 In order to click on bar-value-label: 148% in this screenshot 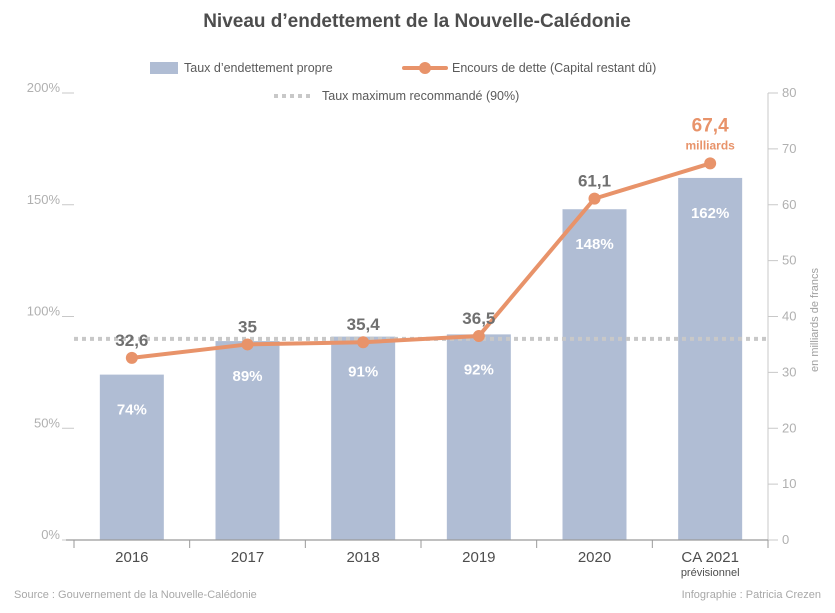, I will do `click(594, 244)`.